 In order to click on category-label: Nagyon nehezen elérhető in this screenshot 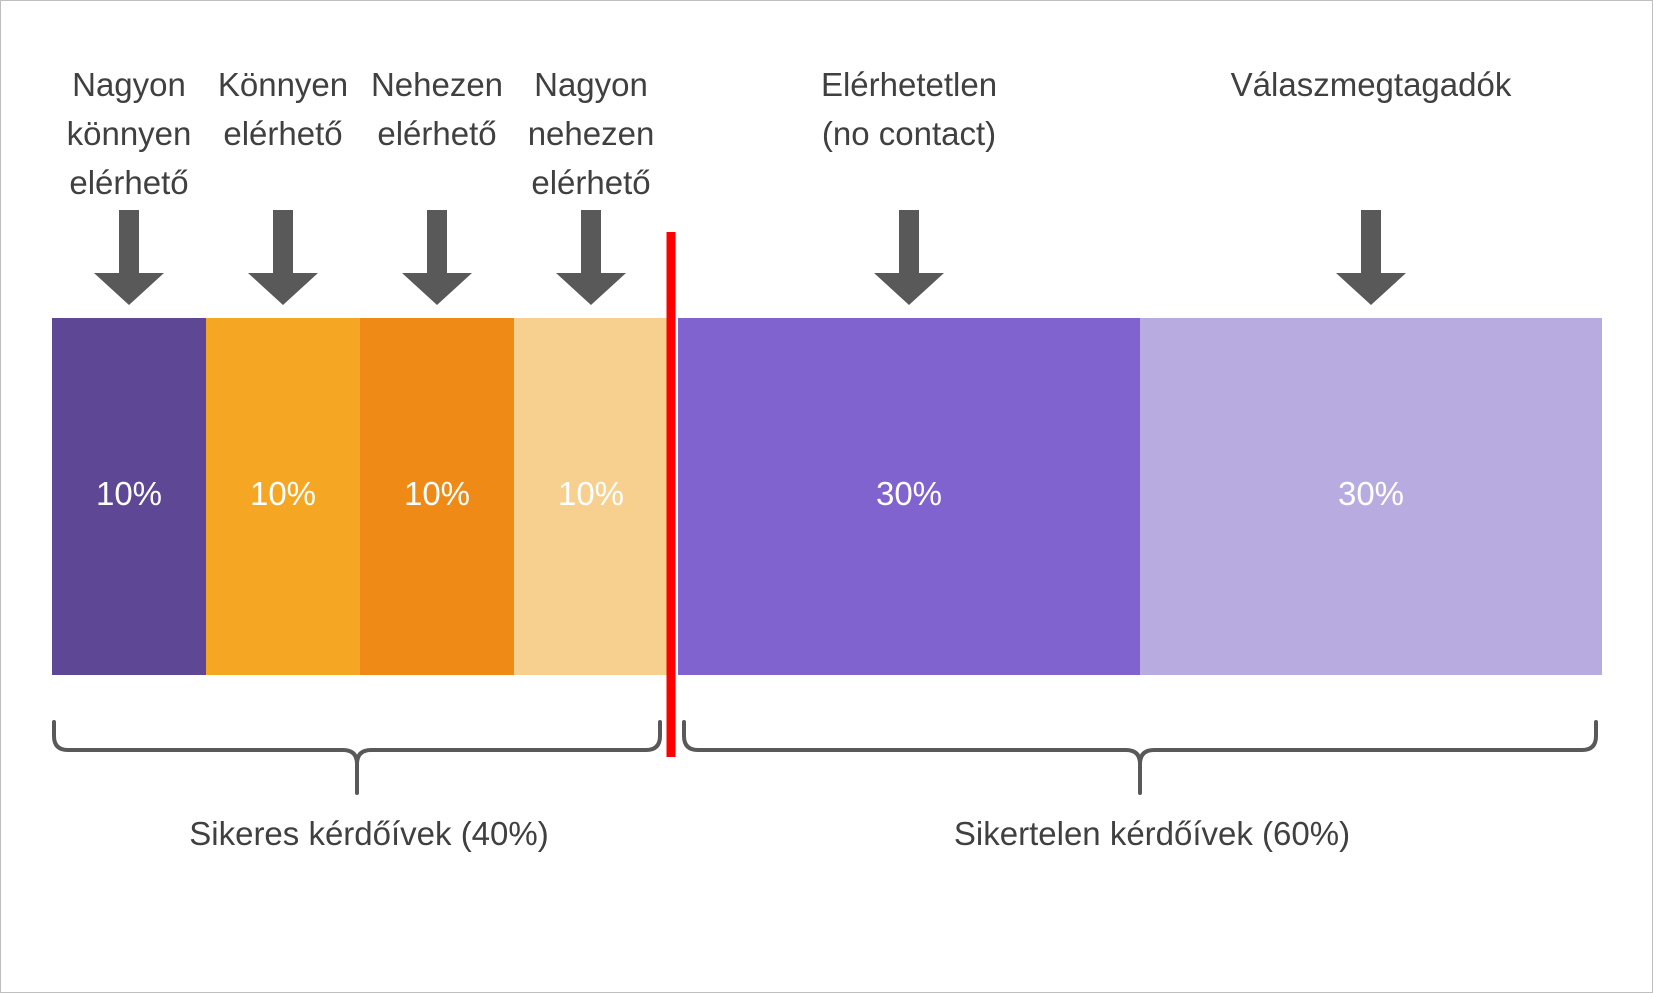, I will do `click(591, 133)`.